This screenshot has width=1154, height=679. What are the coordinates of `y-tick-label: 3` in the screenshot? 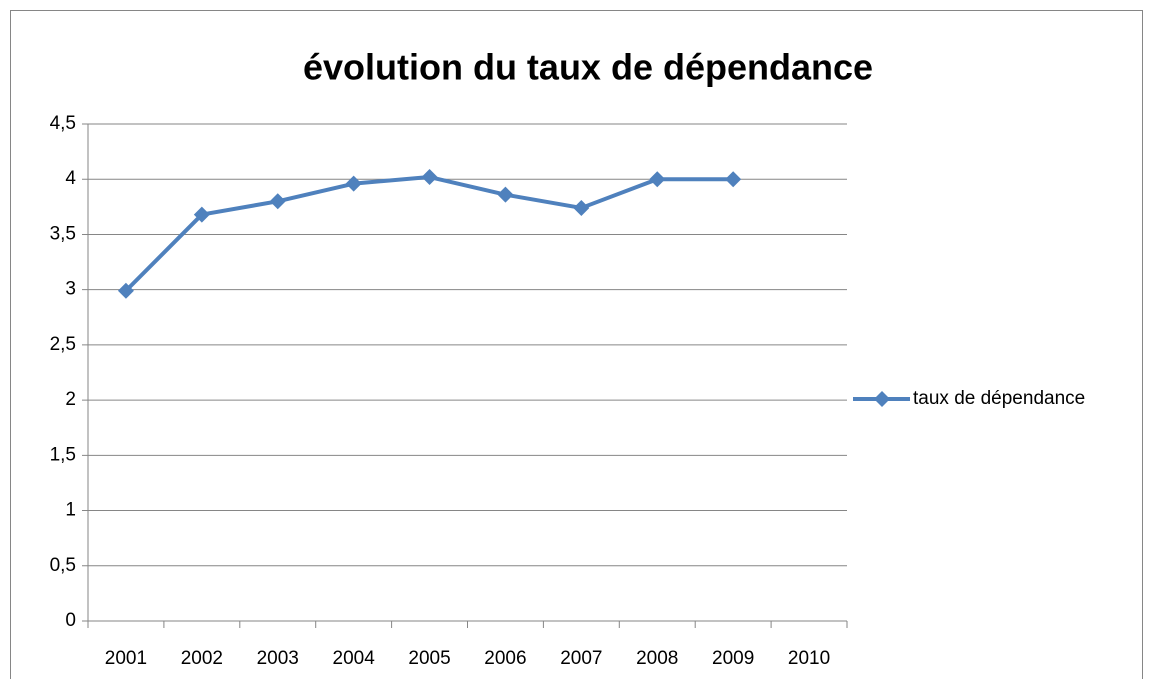 It's located at (70, 289).